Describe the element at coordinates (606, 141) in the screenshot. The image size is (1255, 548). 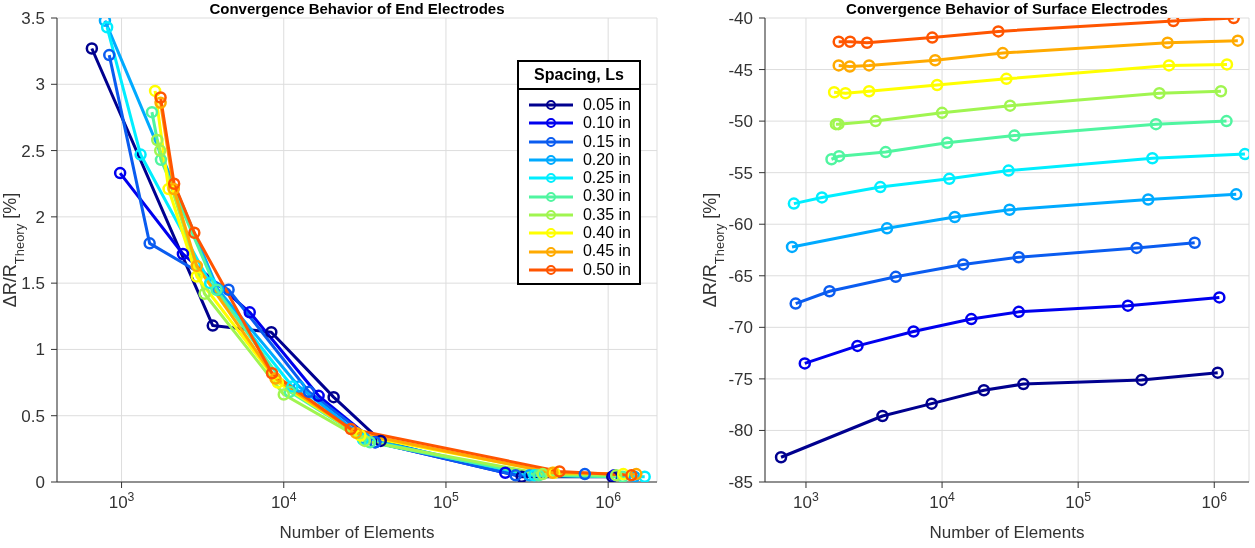
I see `legend-label: 0.15 in` at that location.